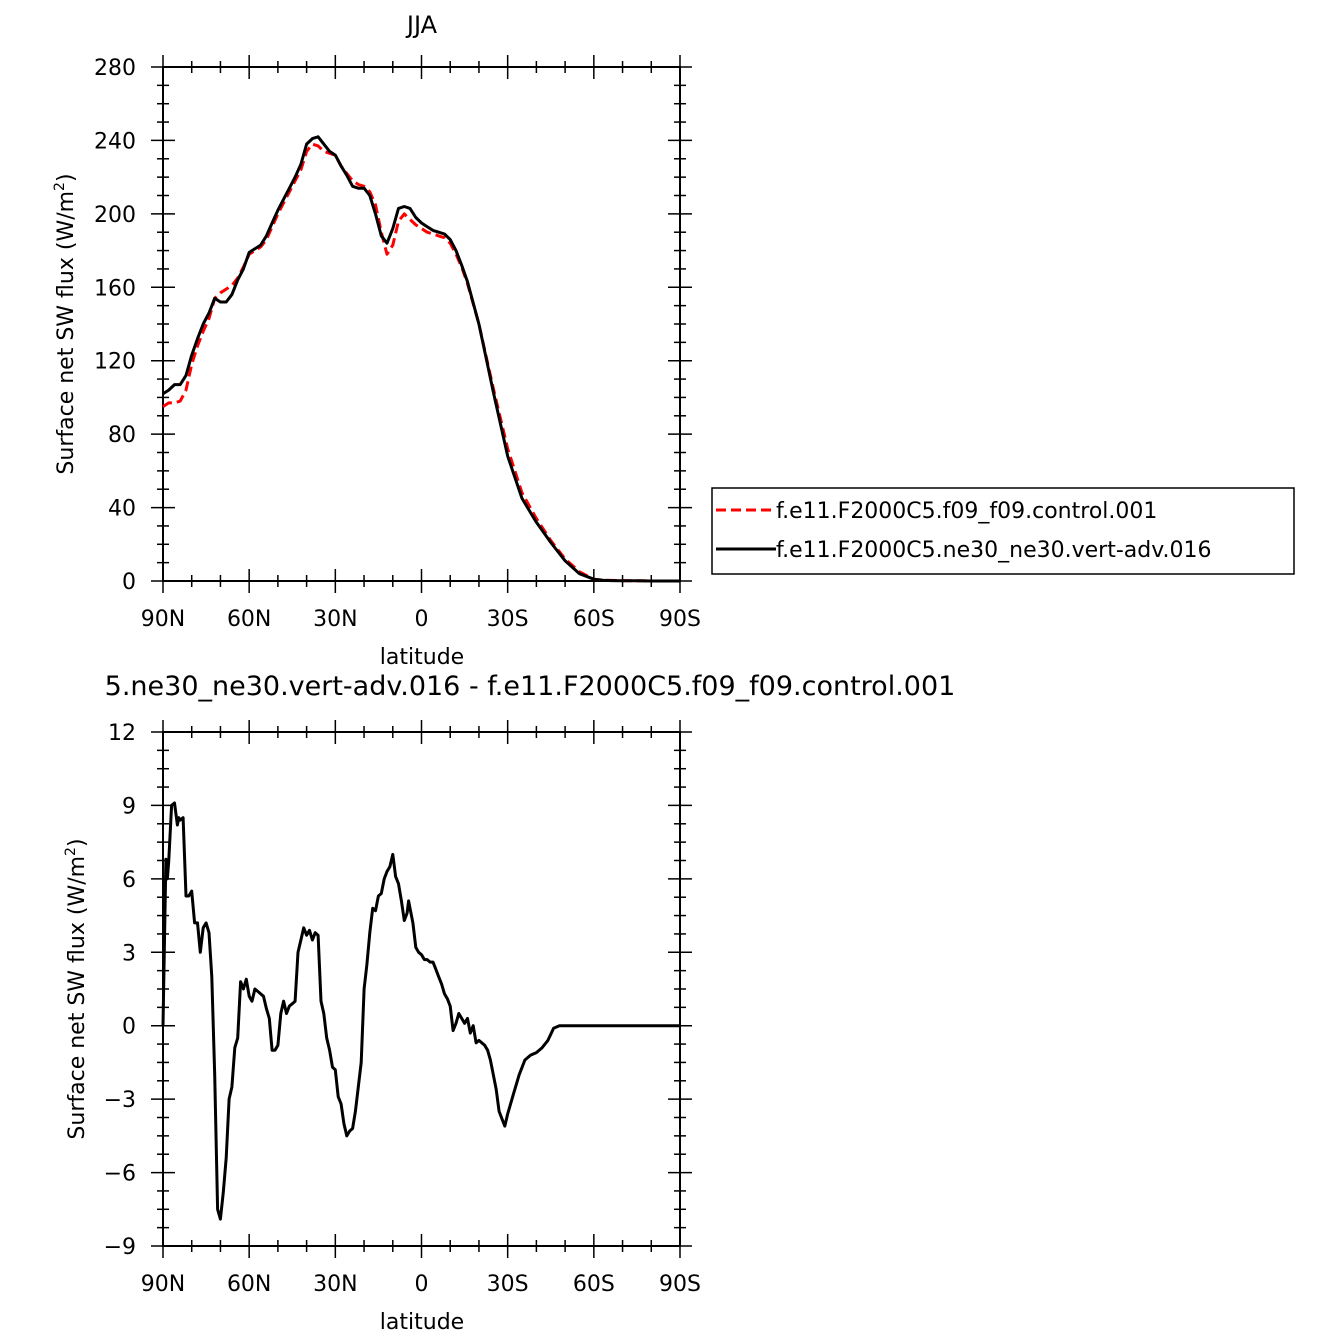 This screenshot has width=1344, height=1341. I want to click on y-tick-label: 240, so click(115, 141).